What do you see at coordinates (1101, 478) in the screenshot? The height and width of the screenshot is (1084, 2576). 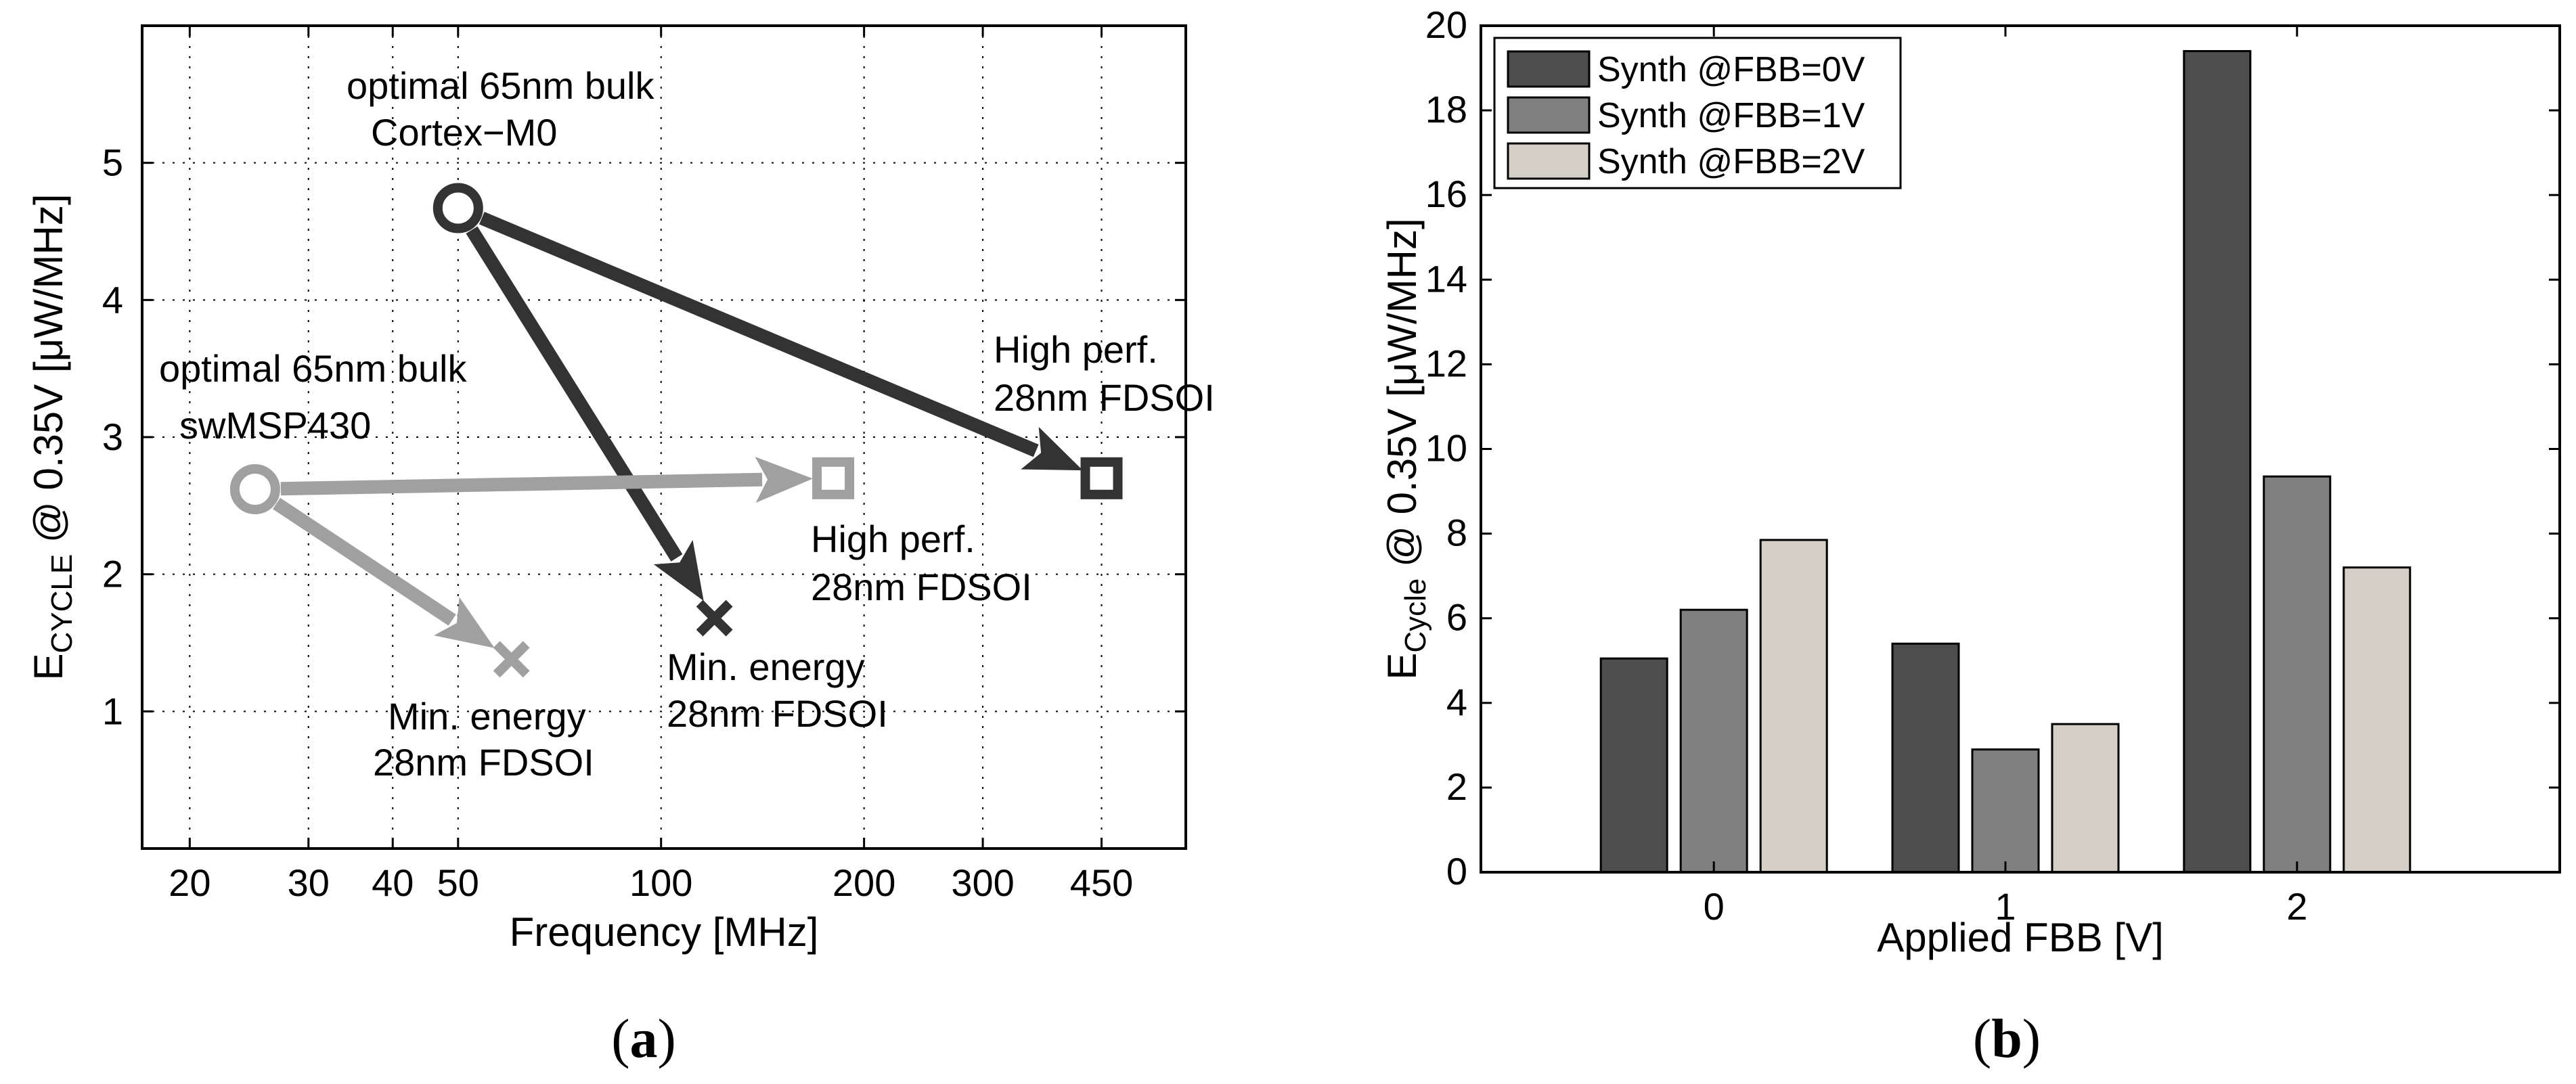 I see `a-marker-square-m0-hp` at bounding box center [1101, 478].